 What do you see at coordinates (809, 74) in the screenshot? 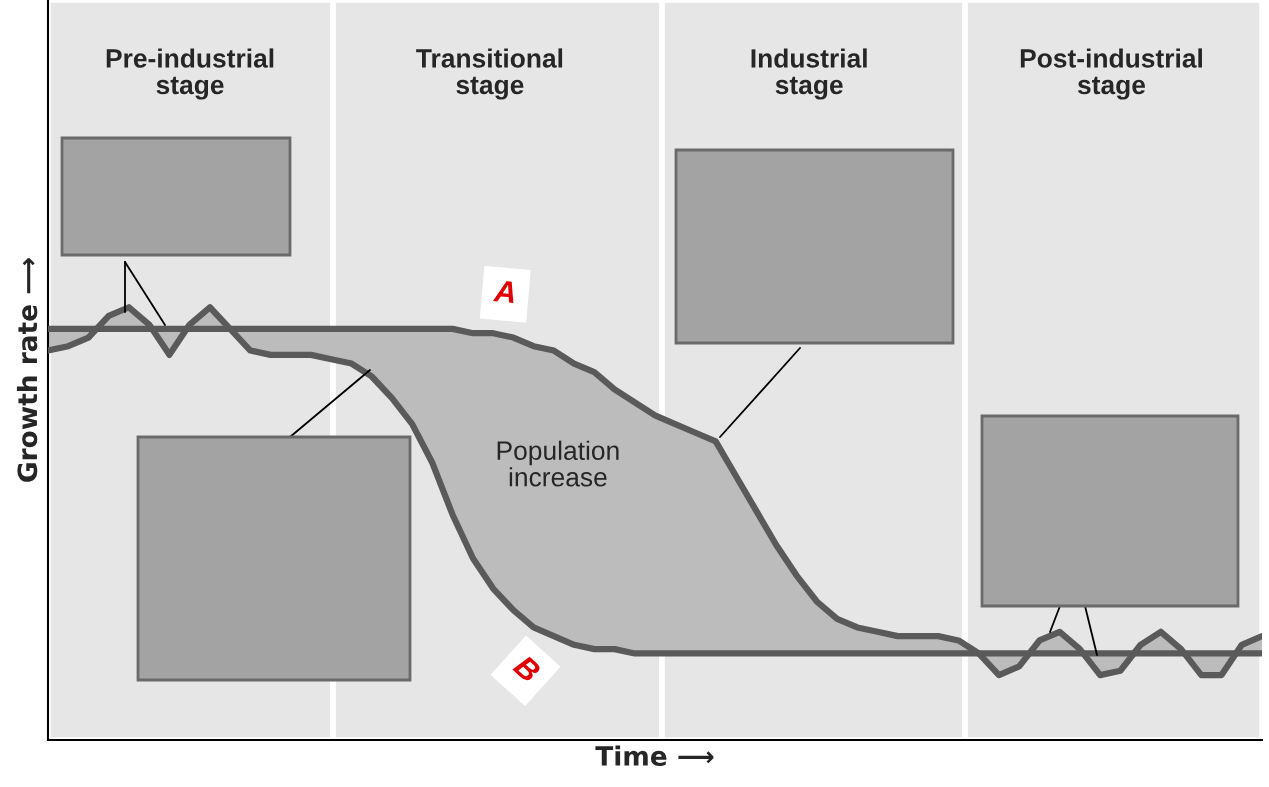
I see `text: Industrial stage` at bounding box center [809, 74].